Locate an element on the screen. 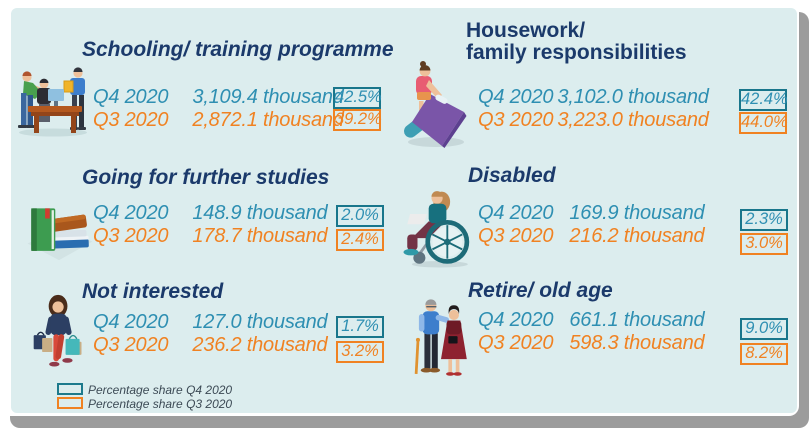 Image resolution: width=811 pixels, height=430 pixels. value-label: 661.1 thousand is located at coordinates (637, 320).